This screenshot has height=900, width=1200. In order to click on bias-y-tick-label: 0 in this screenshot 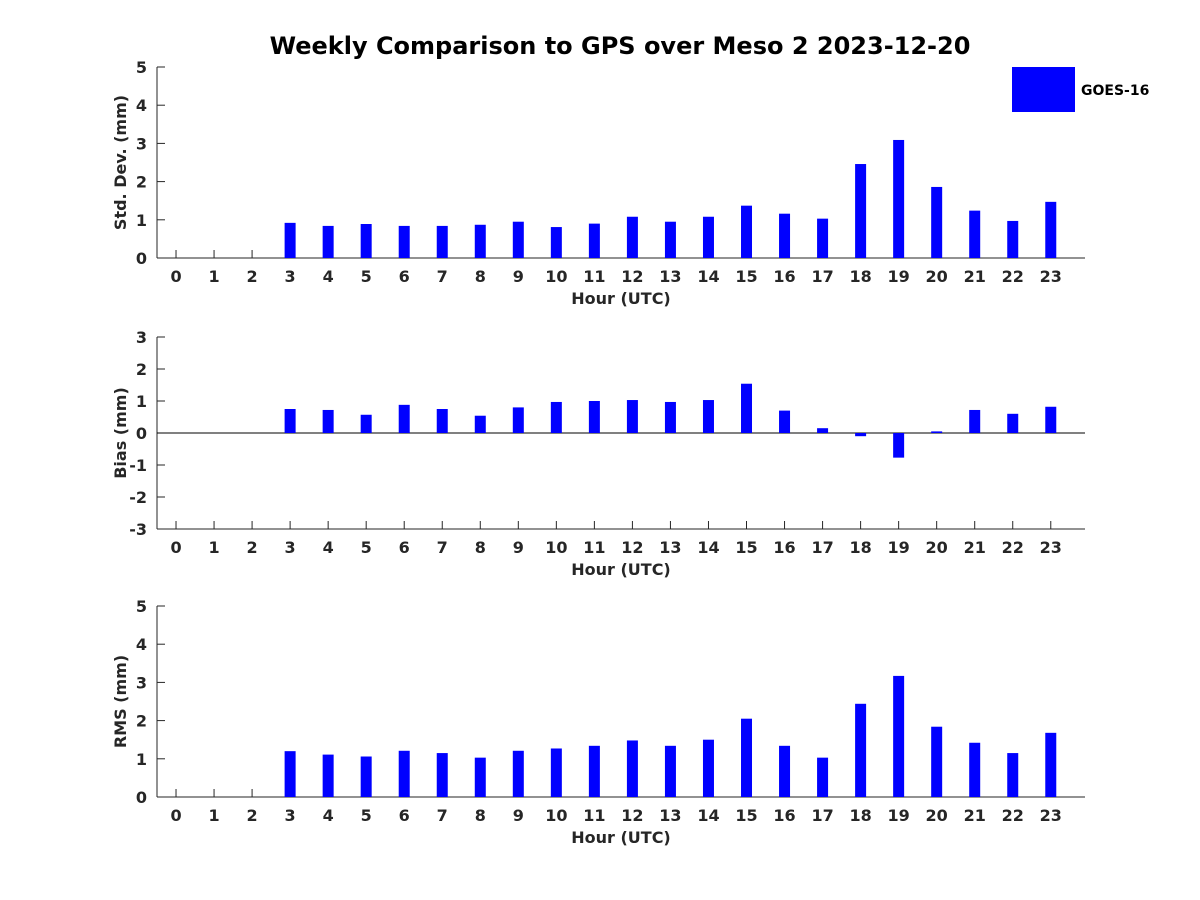, I will do `click(141, 433)`.